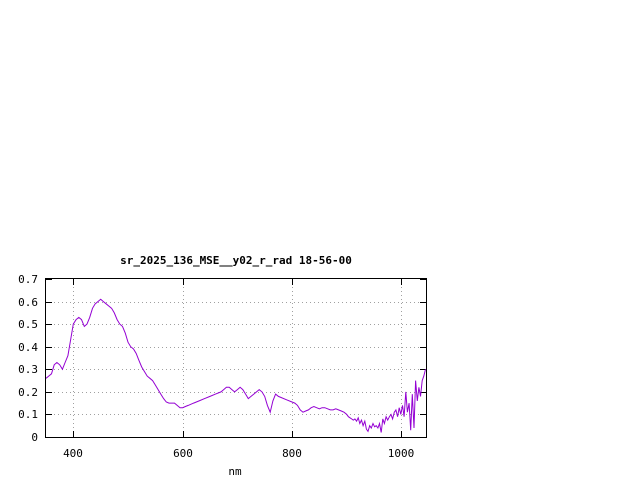 This screenshot has width=640, height=480. What do you see at coordinates (236, 260) in the screenshot?
I see `chart-title: sr_2025_136_MSE__y02_r_rad 18-56-00` at bounding box center [236, 260].